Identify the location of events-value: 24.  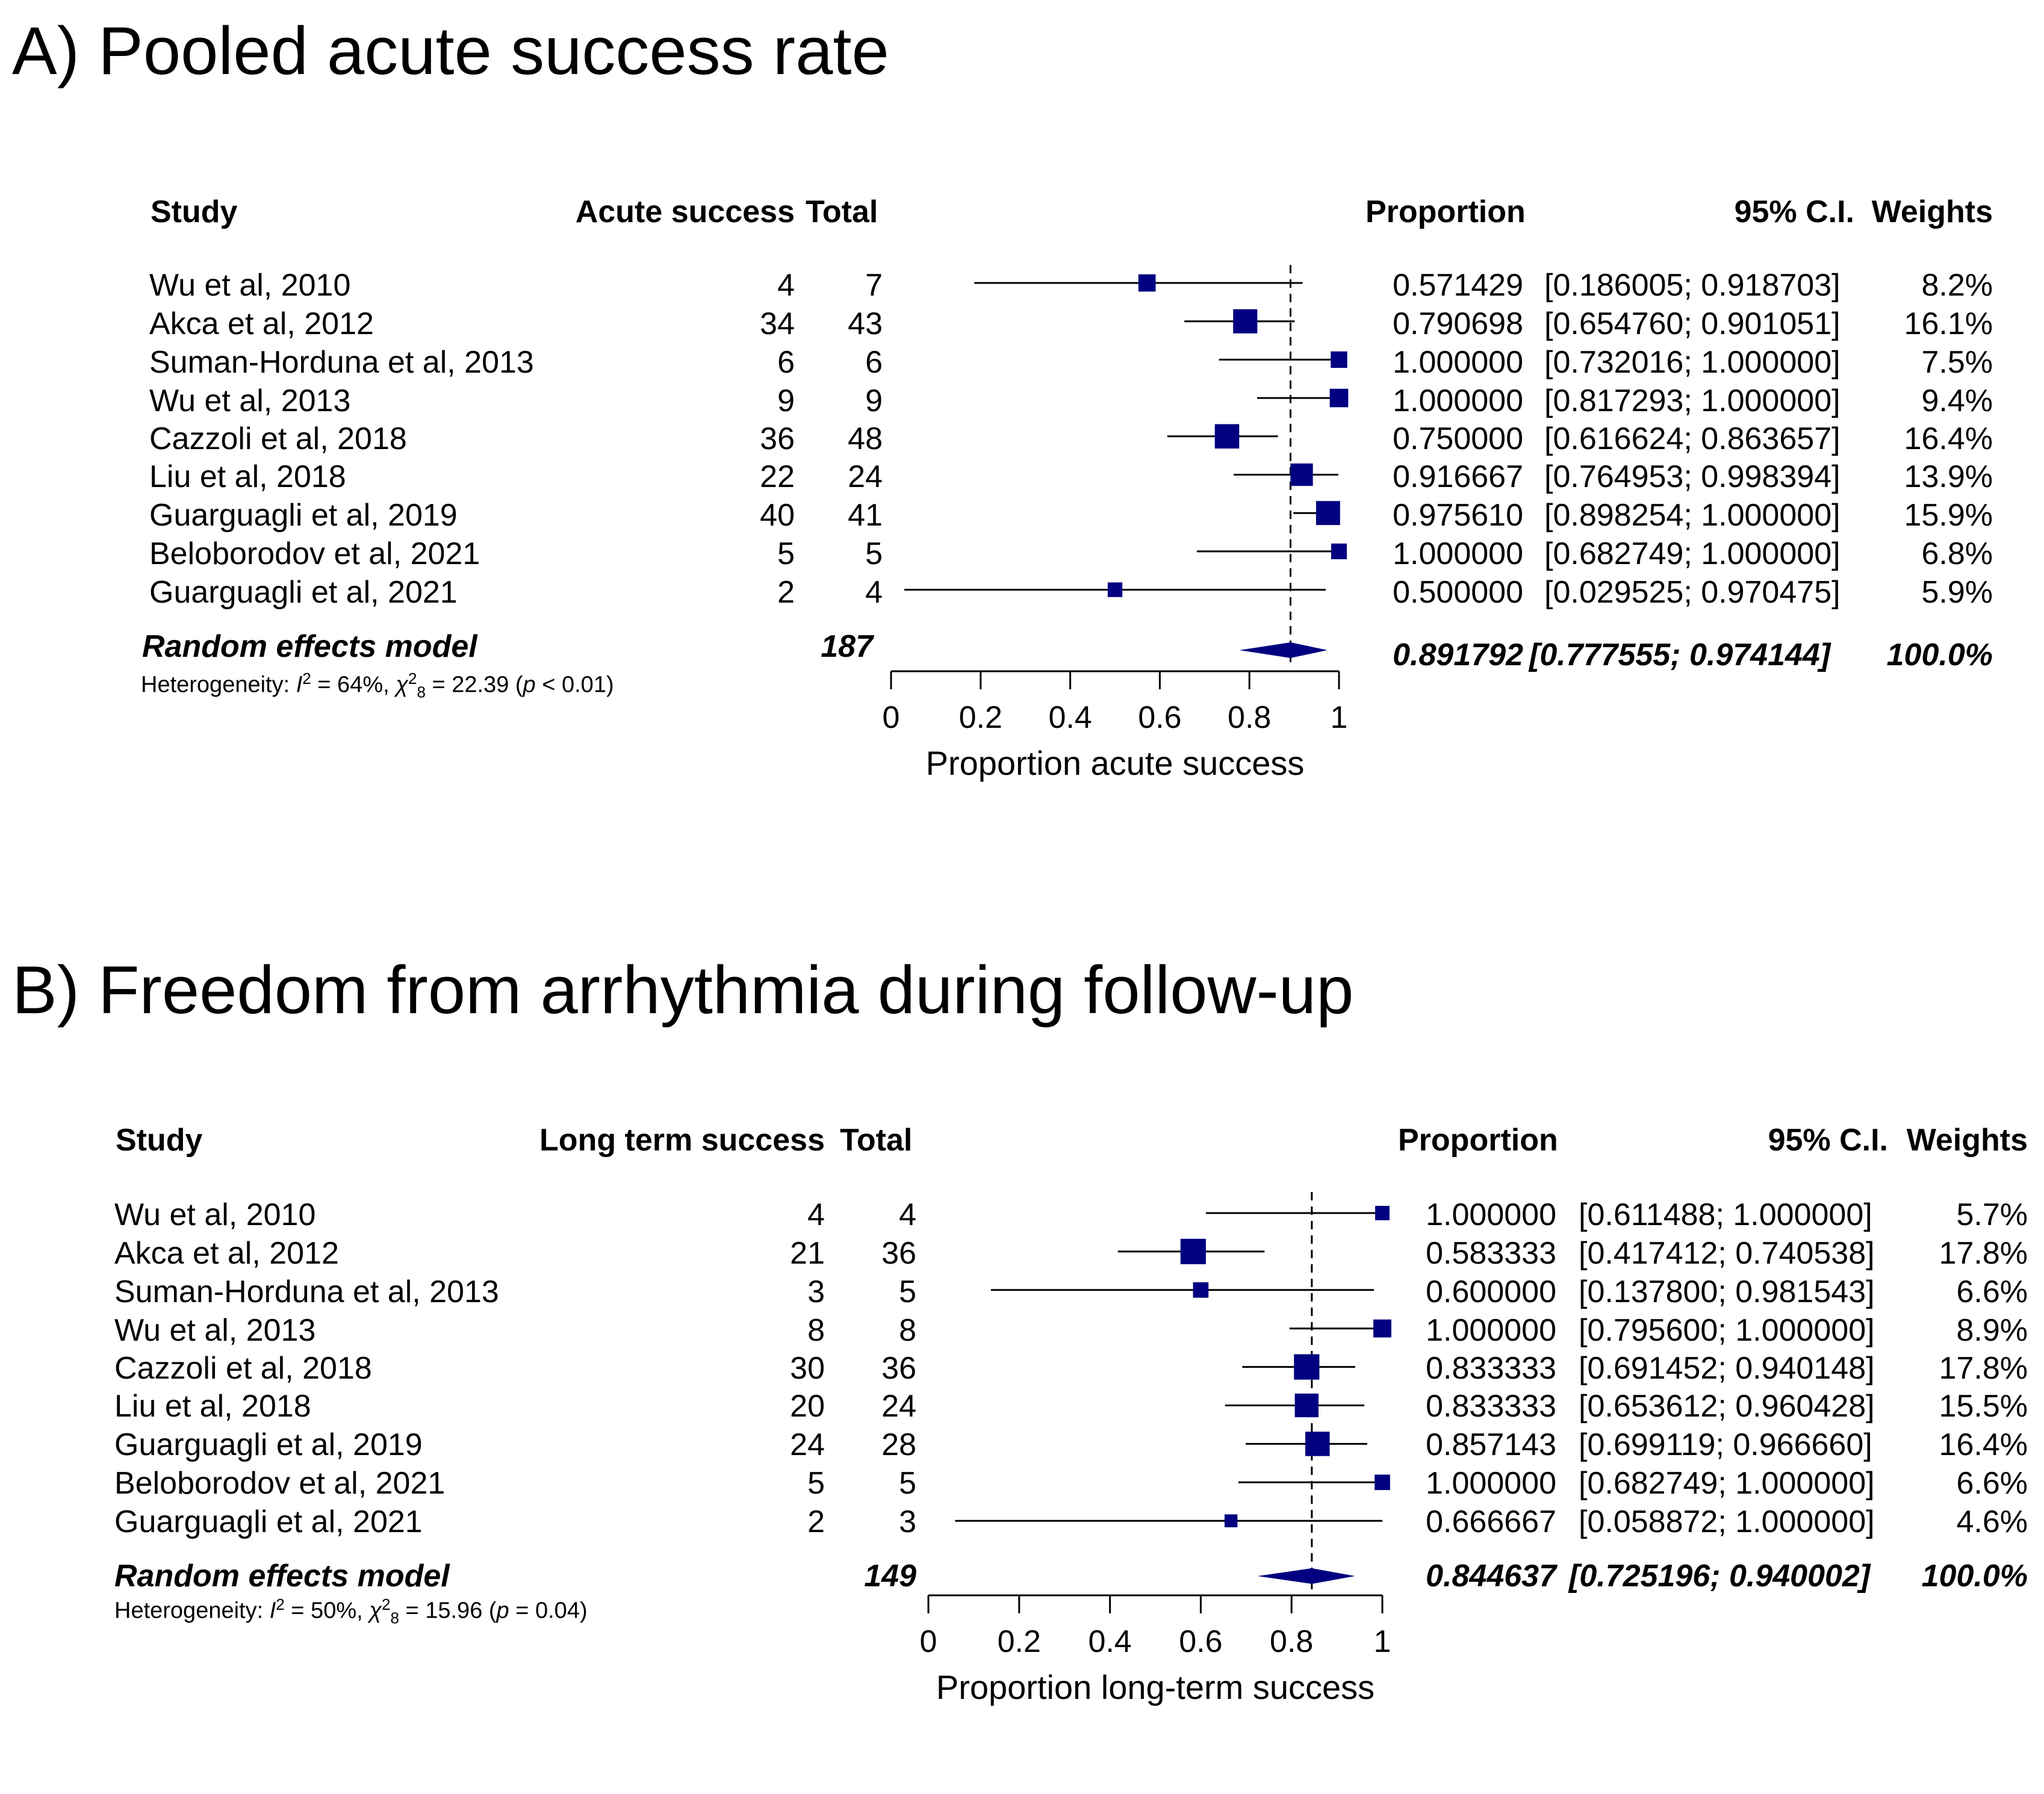
(807, 1445).